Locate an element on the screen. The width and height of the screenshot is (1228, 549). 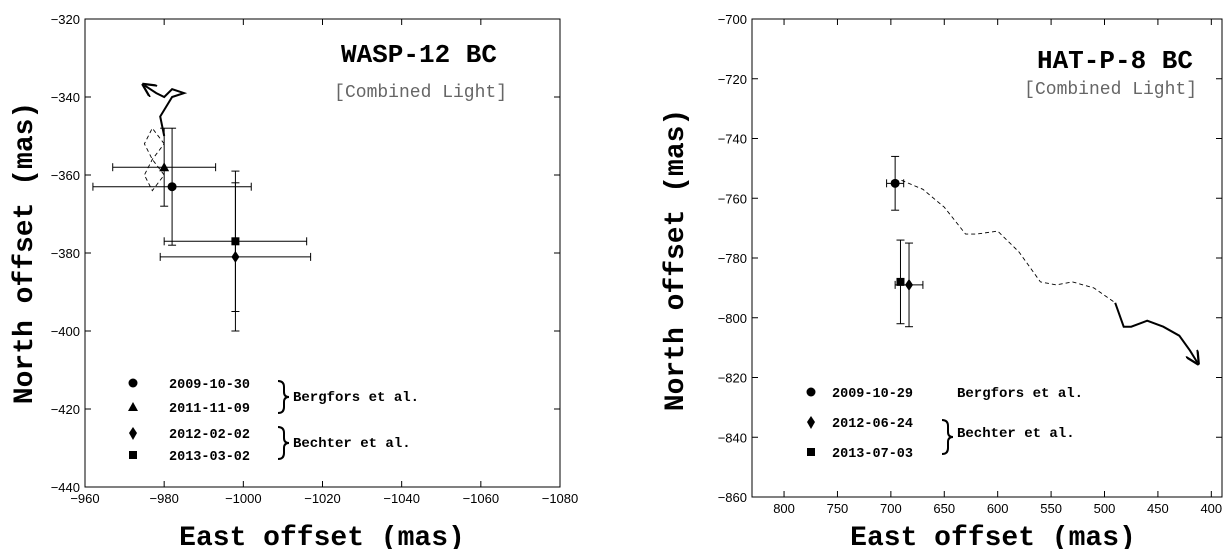
right-points is located at coordinates (905, 241).